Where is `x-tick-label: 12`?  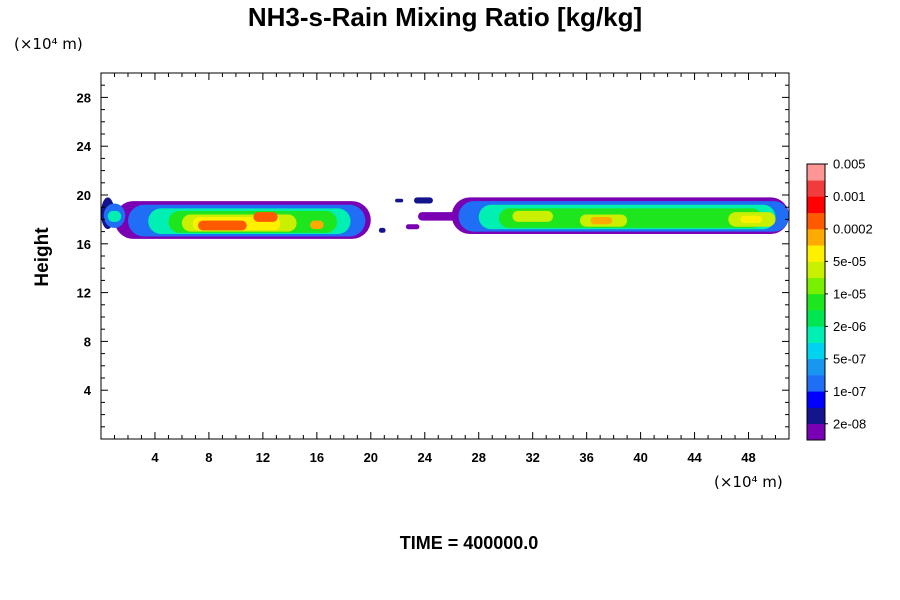
x-tick-label: 12 is located at coordinates (263, 457).